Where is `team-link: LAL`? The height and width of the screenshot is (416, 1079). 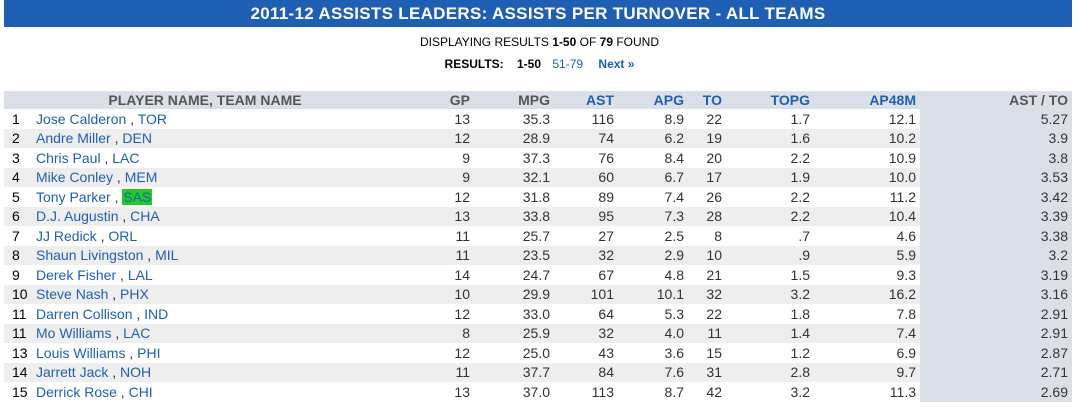 team-link: LAL is located at coordinates (140, 274).